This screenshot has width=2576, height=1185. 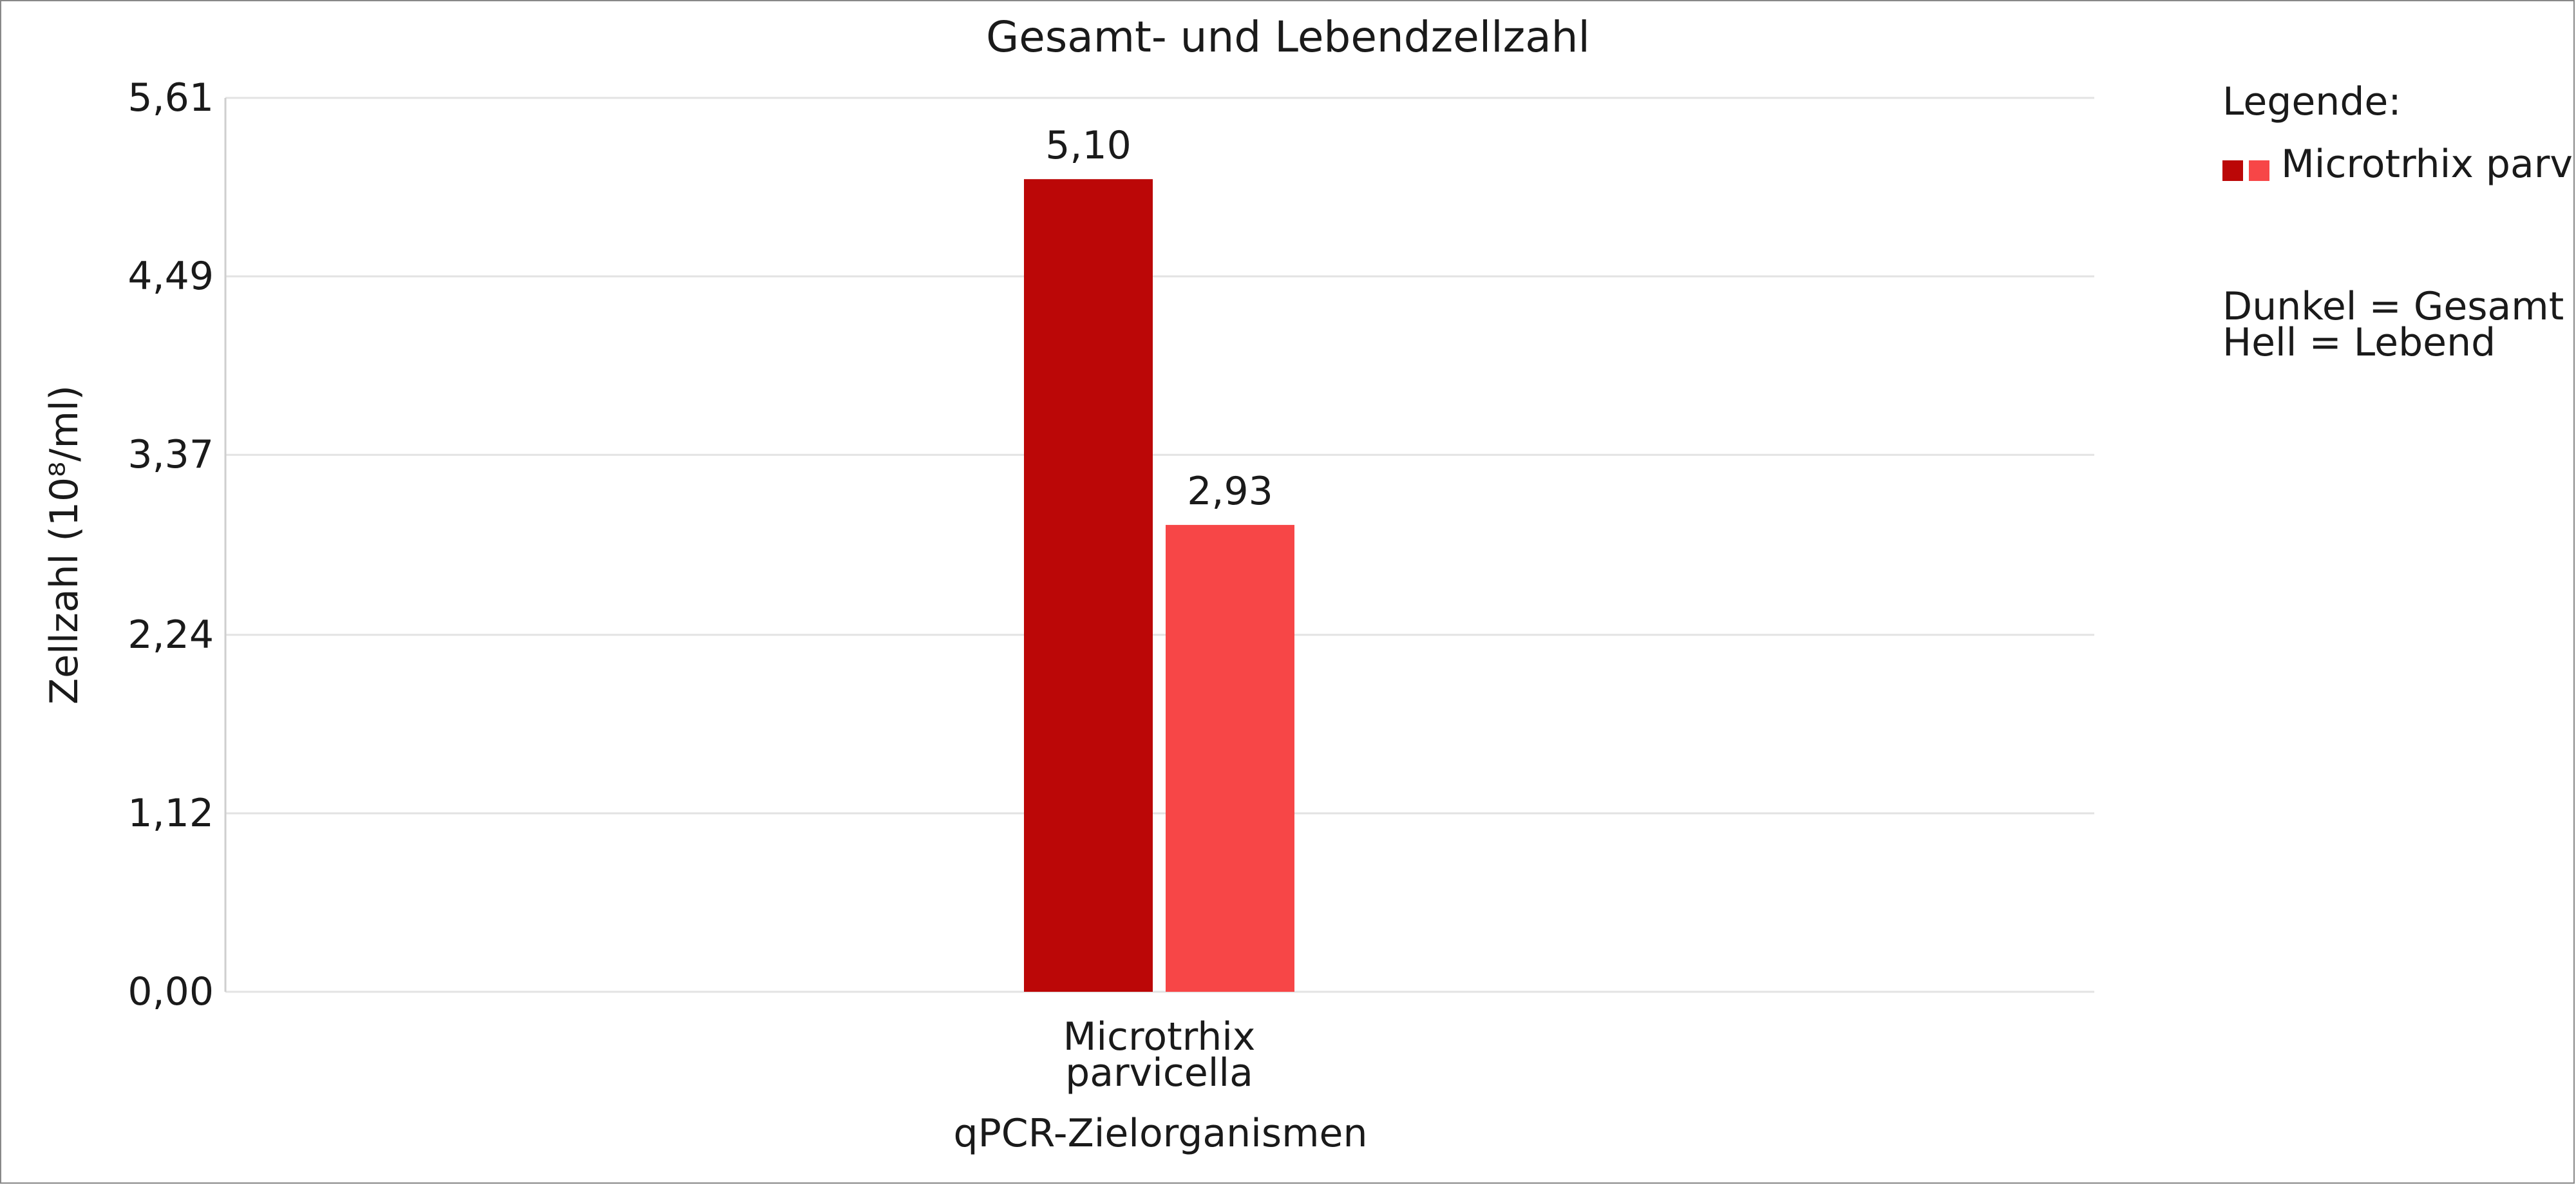 What do you see at coordinates (2428, 164) in the screenshot?
I see `legend-entry-label: Microtrhix parvicella` at bounding box center [2428, 164].